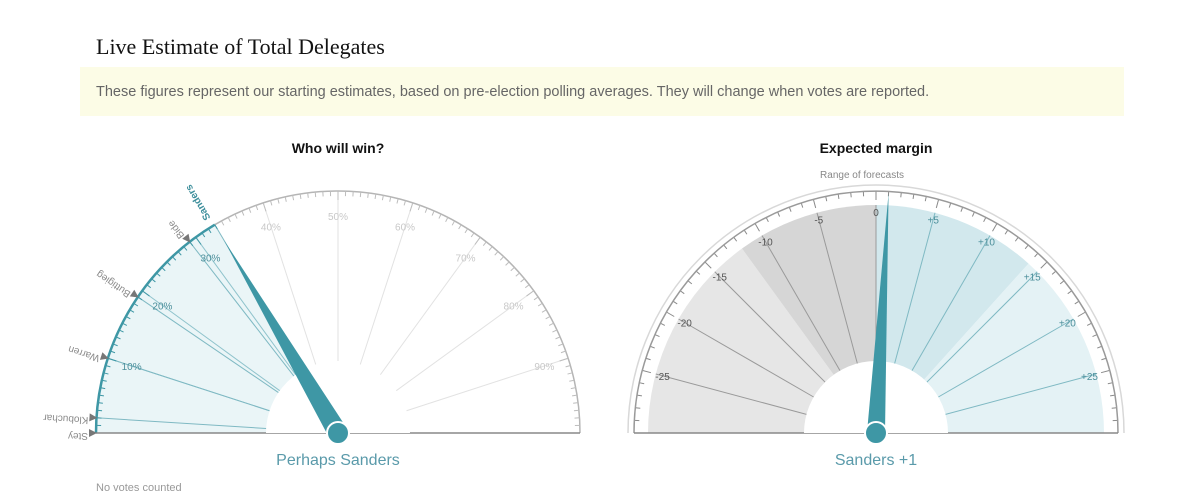 The height and width of the screenshot is (491, 1200). Describe the element at coordinates (933, 221) in the screenshot. I see `margin-tick-label-plus5: +5` at that location.